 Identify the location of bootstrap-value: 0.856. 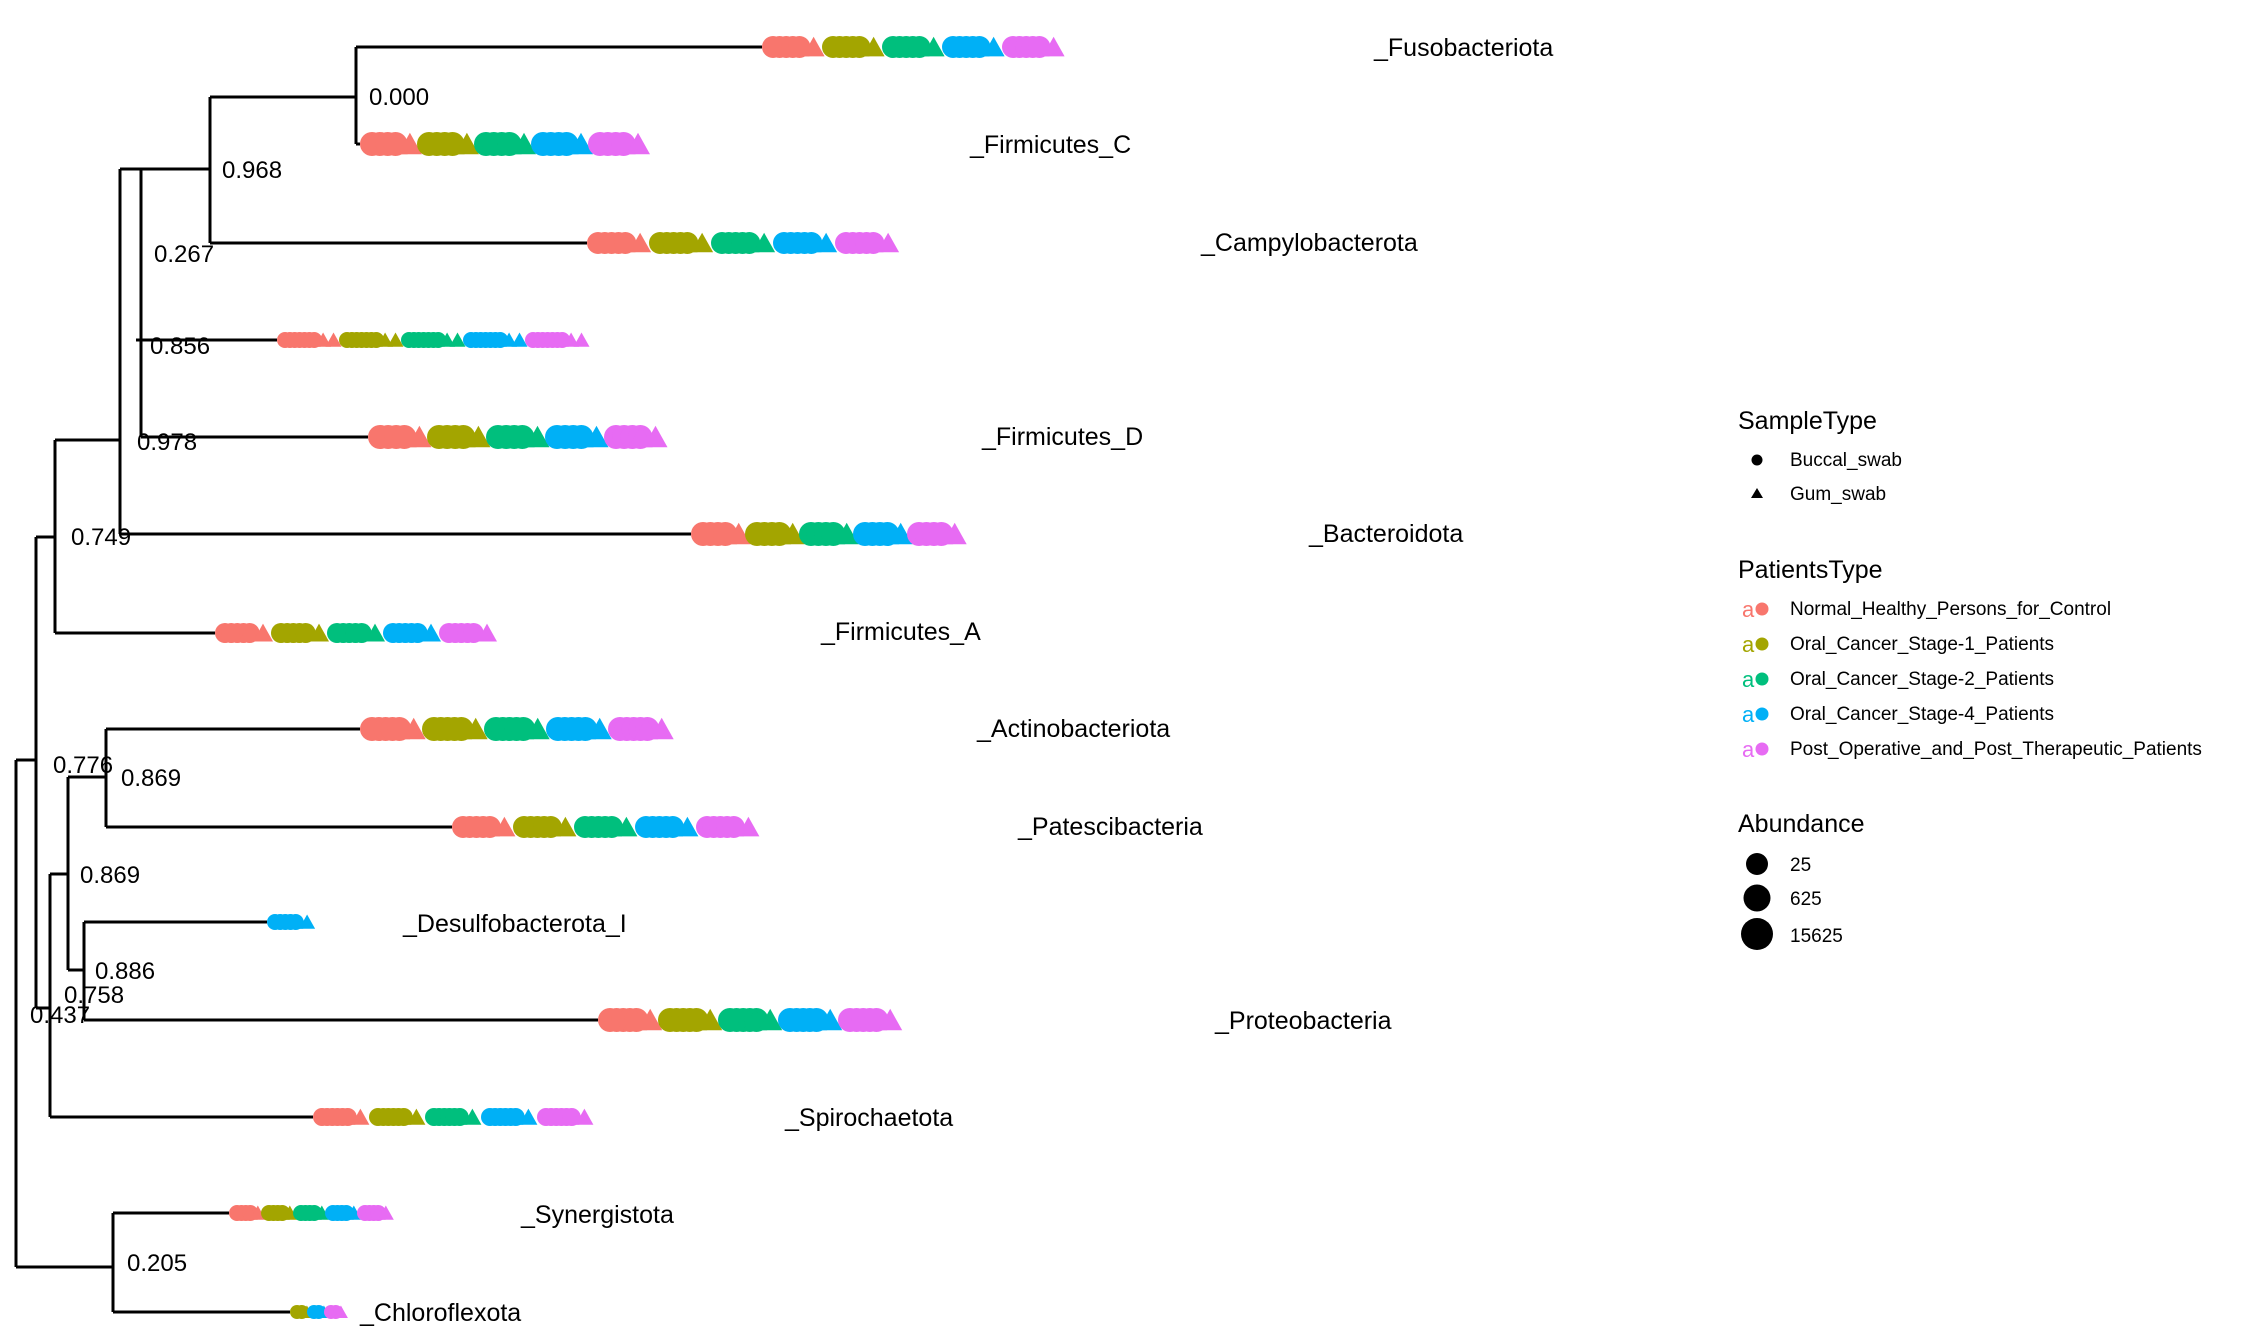
(180, 346).